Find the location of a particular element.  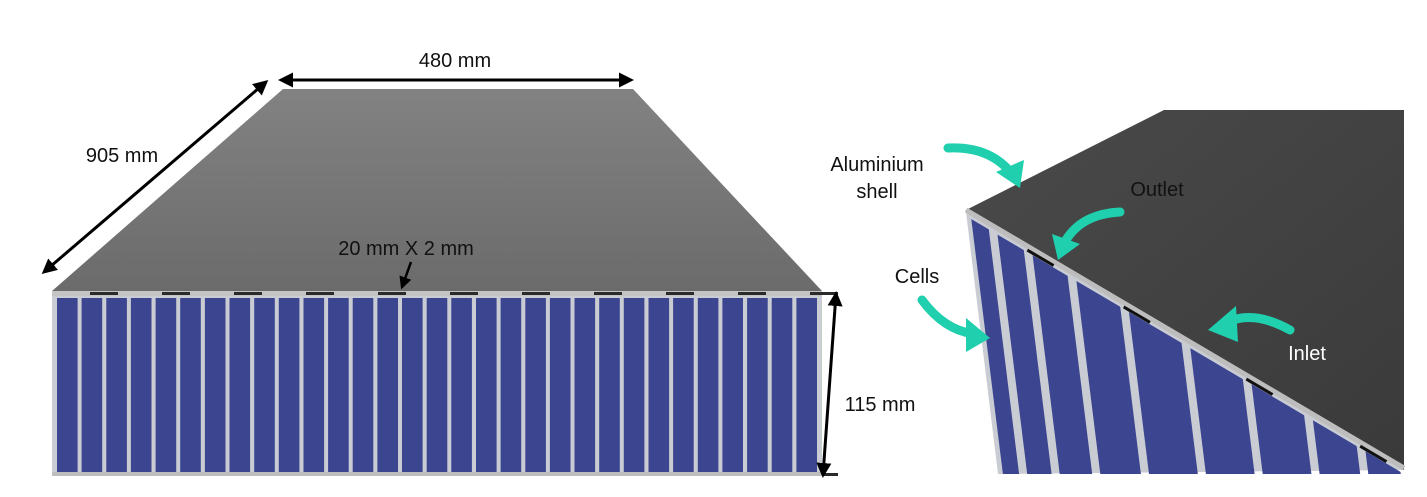

height-dimension-label: 115 mm is located at coordinates (880, 405).